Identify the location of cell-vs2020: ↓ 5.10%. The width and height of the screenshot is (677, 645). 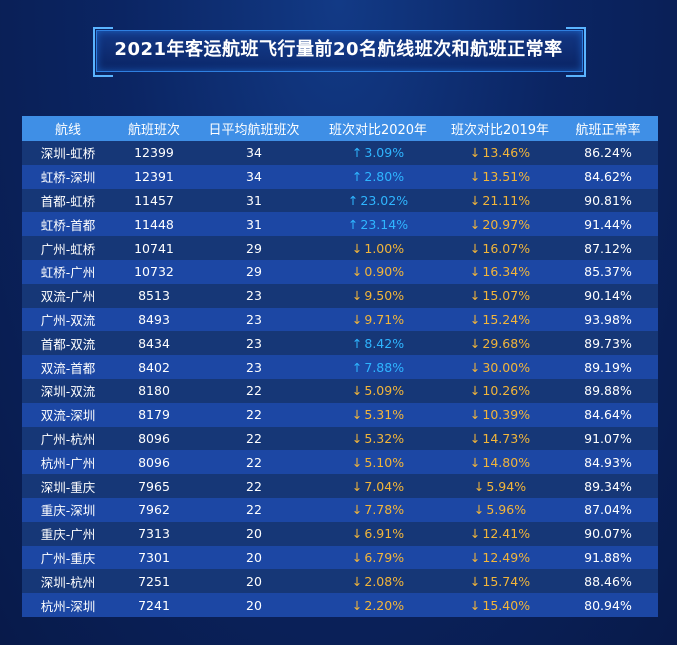
(378, 462).